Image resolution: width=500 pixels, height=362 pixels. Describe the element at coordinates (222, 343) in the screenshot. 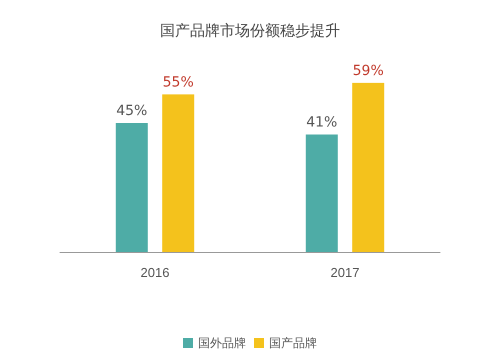

I see `legend-label: 国外品牌` at that location.